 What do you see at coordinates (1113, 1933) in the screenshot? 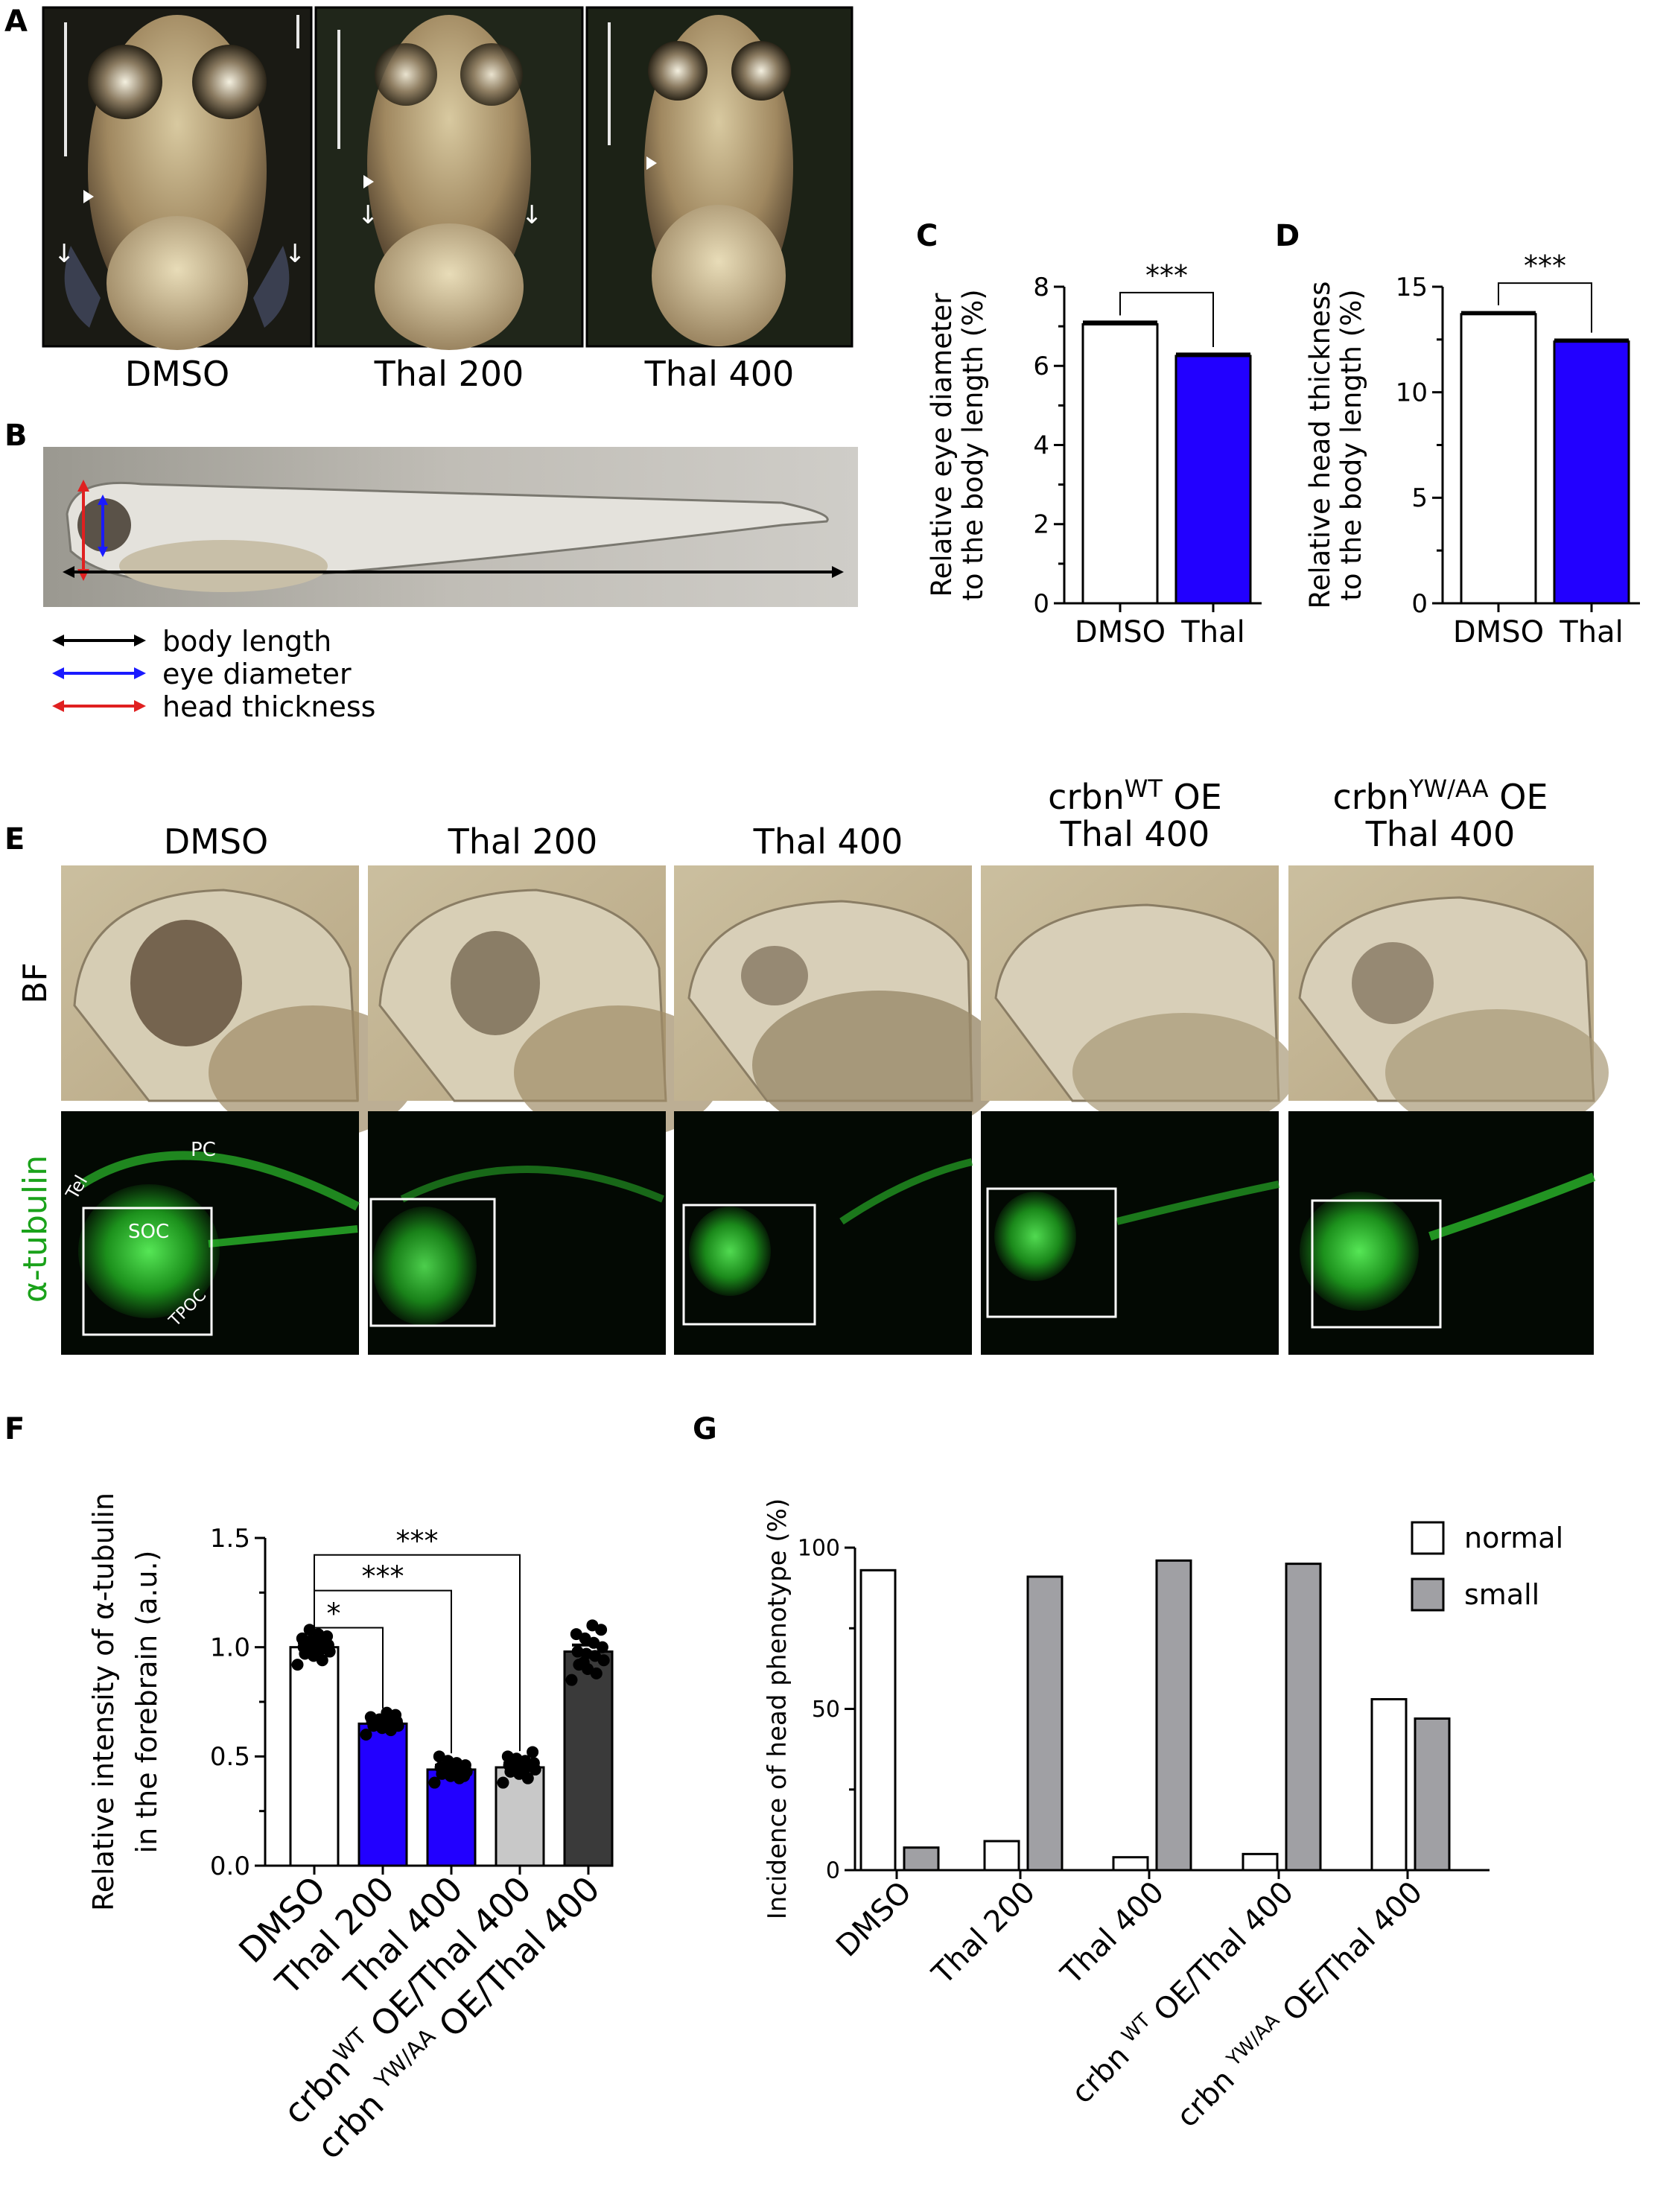
I see `panel-g-x-tick-label: Thal 400` at bounding box center [1113, 1933].